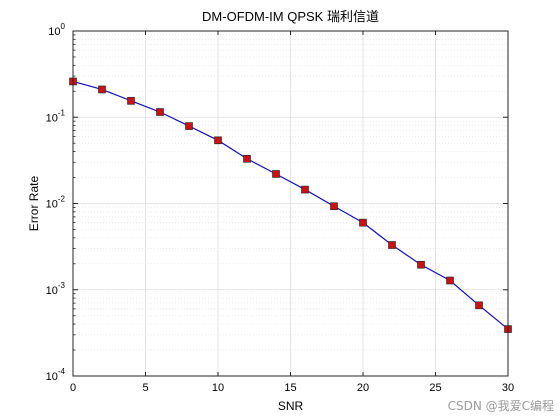 Image resolution: width=560 pixels, height=420 pixels. What do you see at coordinates (291, 406) in the screenshot?
I see `x-axis-label: SNR` at bounding box center [291, 406].